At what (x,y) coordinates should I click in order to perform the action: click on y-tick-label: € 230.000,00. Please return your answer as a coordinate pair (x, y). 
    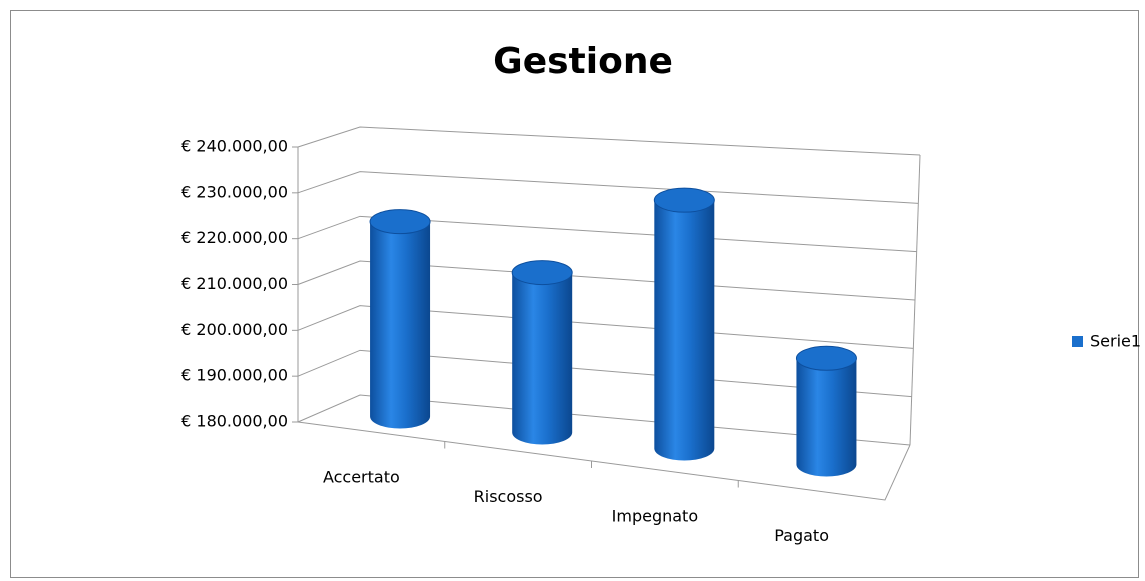
    Looking at the image, I should click on (234, 191).